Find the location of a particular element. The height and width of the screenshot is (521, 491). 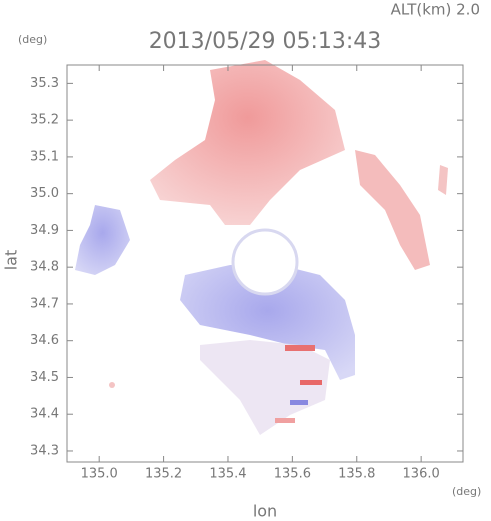

y-tick-label: 34.7 is located at coordinates (44, 303).